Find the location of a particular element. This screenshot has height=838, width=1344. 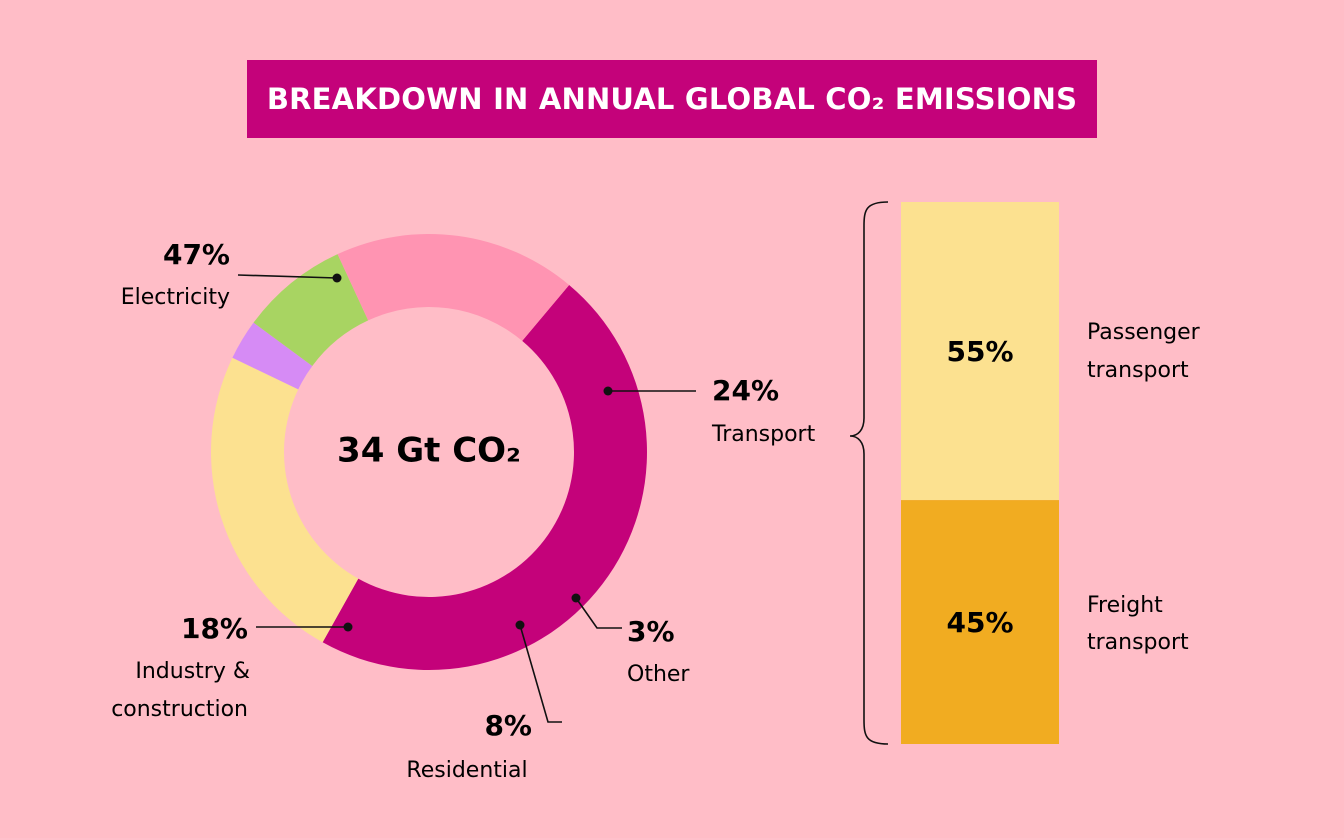

chart-title: BREAKDOWN IN ANNUAL GLOBAL CO₂ EMISSIONS is located at coordinates (672, 99).